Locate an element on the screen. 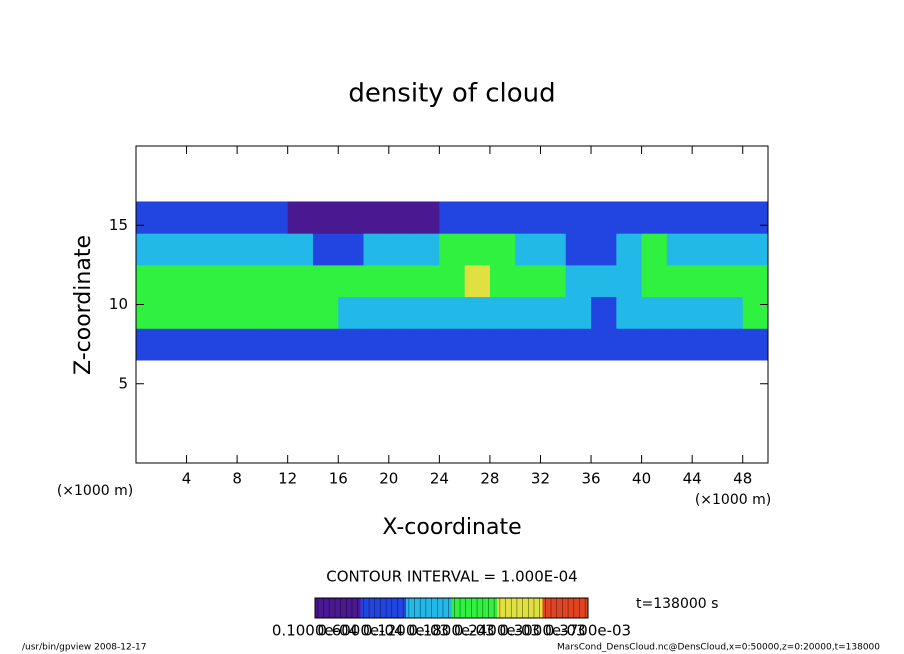  x-tick-label: 28 is located at coordinates (489, 479).